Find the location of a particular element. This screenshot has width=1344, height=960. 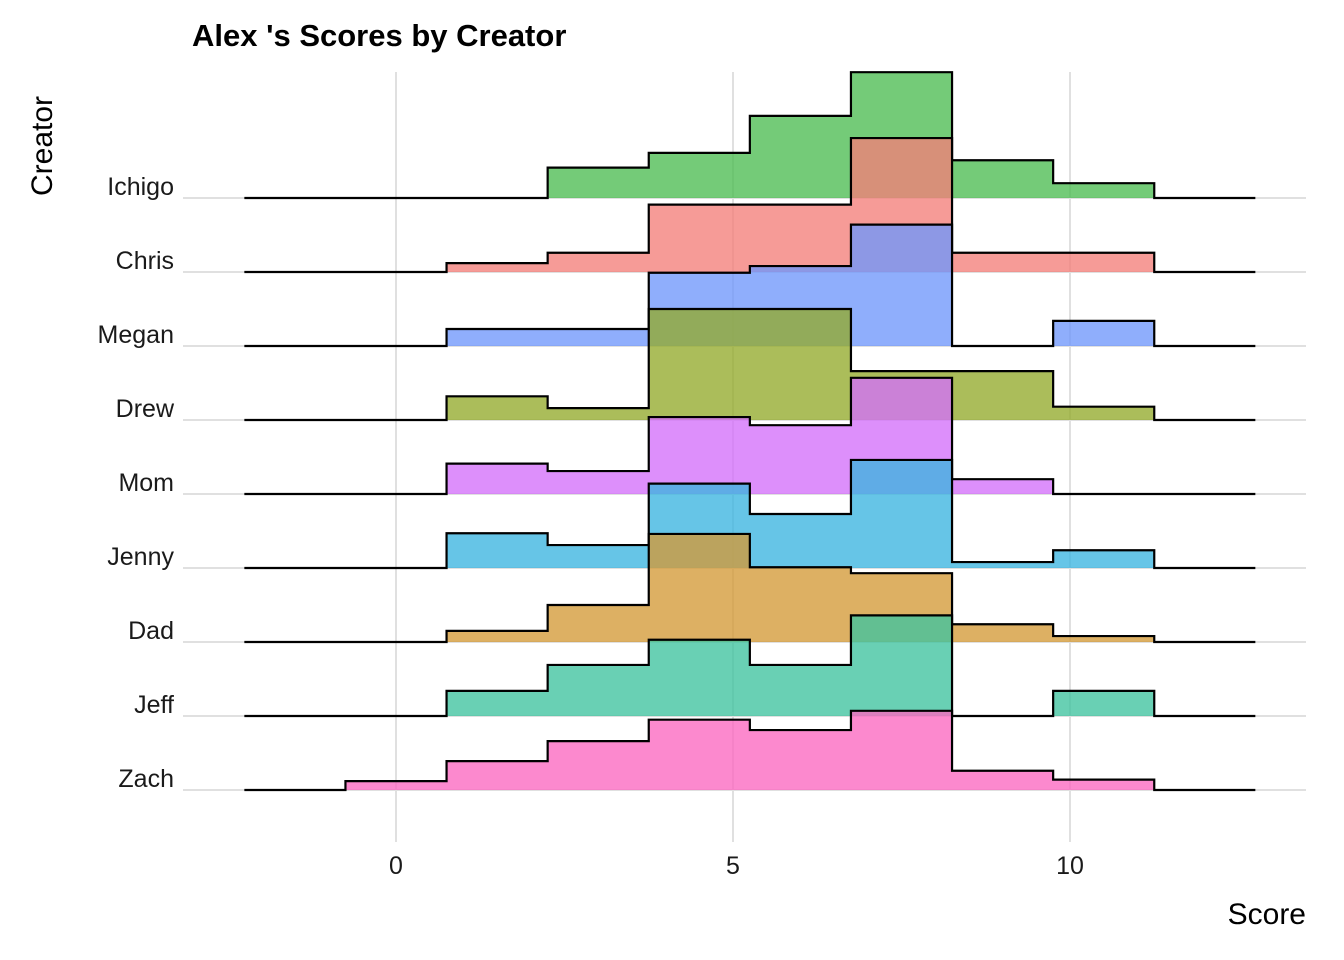

category-label-mom: Mom is located at coordinates (146, 483).